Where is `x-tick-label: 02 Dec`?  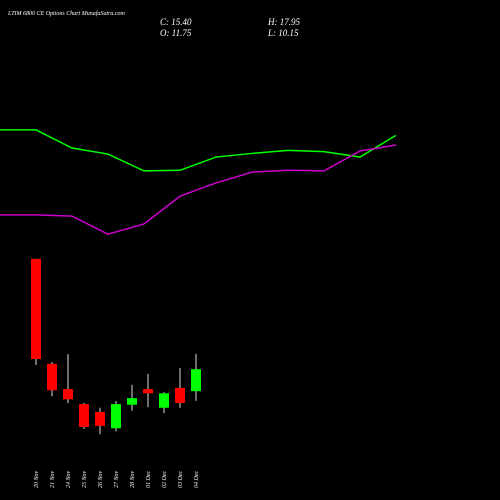 x-tick-label: 02 Dec is located at coordinates (165, 479).